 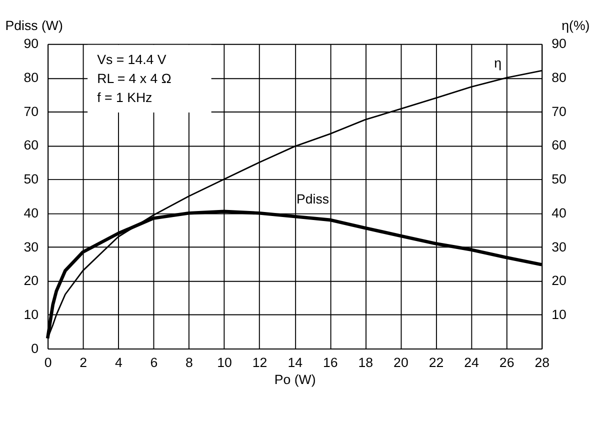 What do you see at coordinates (295, 380) in the screenshot?
I see `x-axis-title: Po (W)` at bounding box center [295, 380].